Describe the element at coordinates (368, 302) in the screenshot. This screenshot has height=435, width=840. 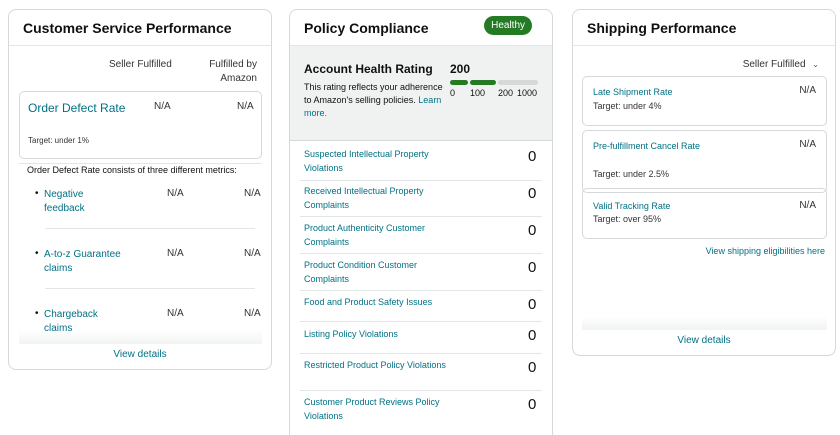
I see `food-safety-link: Food and Product Safety Issues` at that location.